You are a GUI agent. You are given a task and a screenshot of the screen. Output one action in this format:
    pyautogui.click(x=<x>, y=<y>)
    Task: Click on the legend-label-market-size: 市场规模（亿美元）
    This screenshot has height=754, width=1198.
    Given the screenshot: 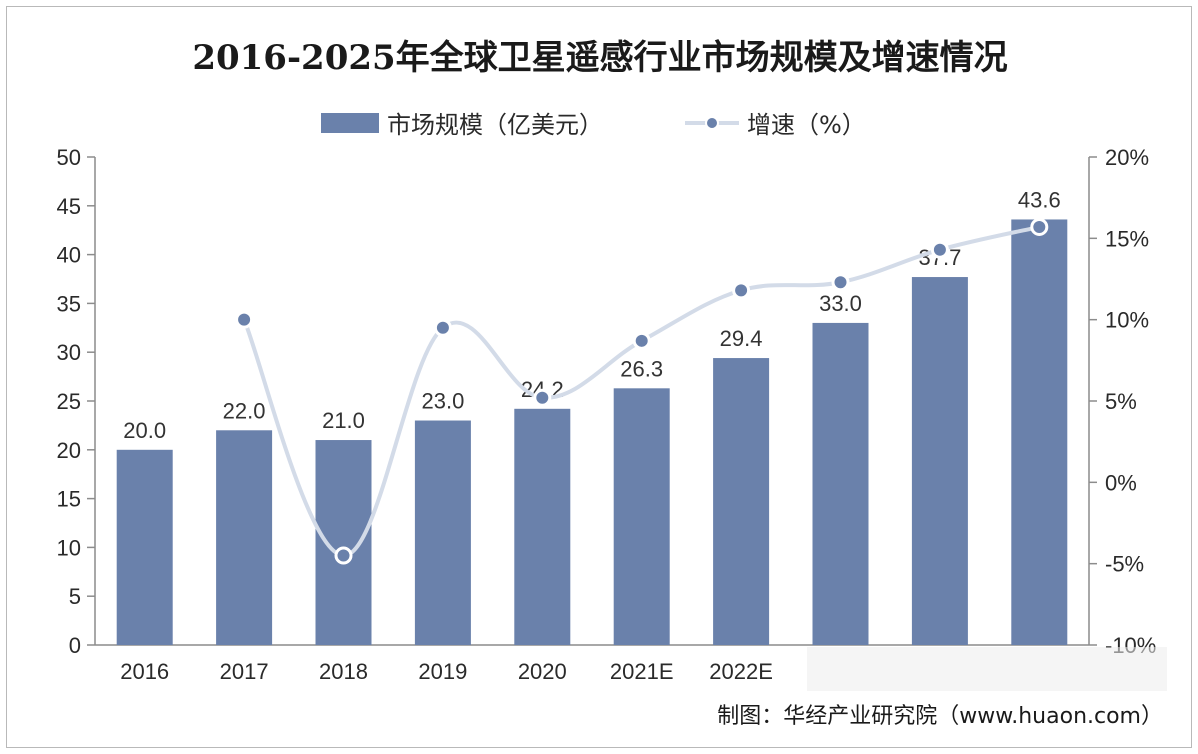 What is the action you would take?
    pyautogui.click(x=495, y=125)
    